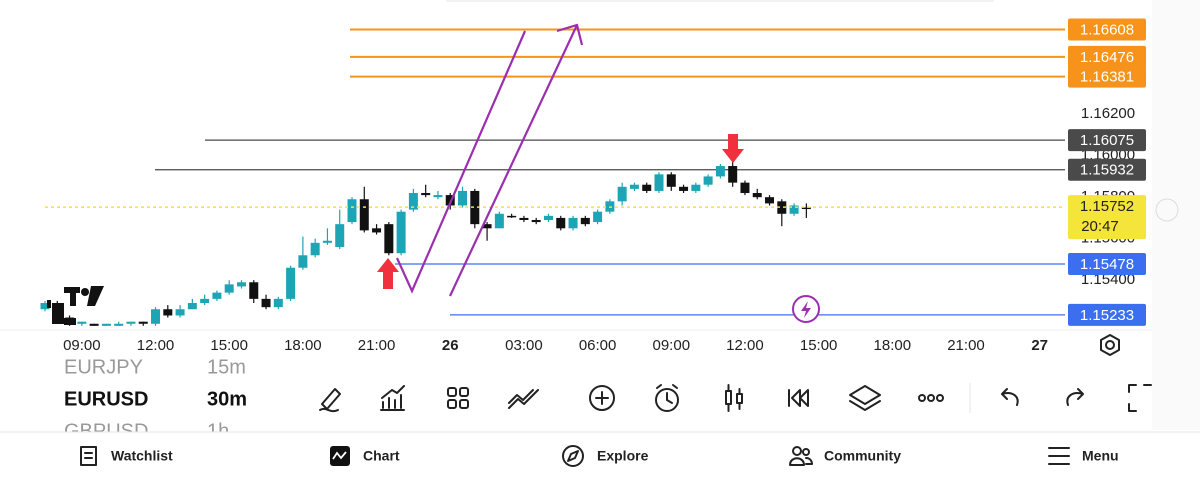 The image size is (1200, 480). What do you see at coordinates (218, 431) in the screenshot?
I see `symbol-interval: 1h` at bounding box center [218, 431].